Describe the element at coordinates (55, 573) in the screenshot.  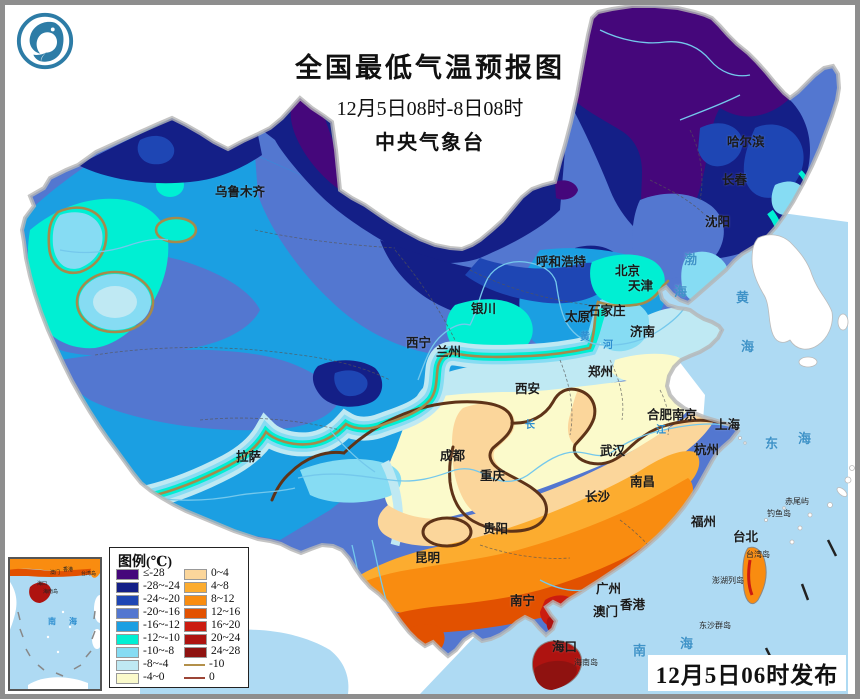
I see `inset-label-macau: 澳门` at that location.